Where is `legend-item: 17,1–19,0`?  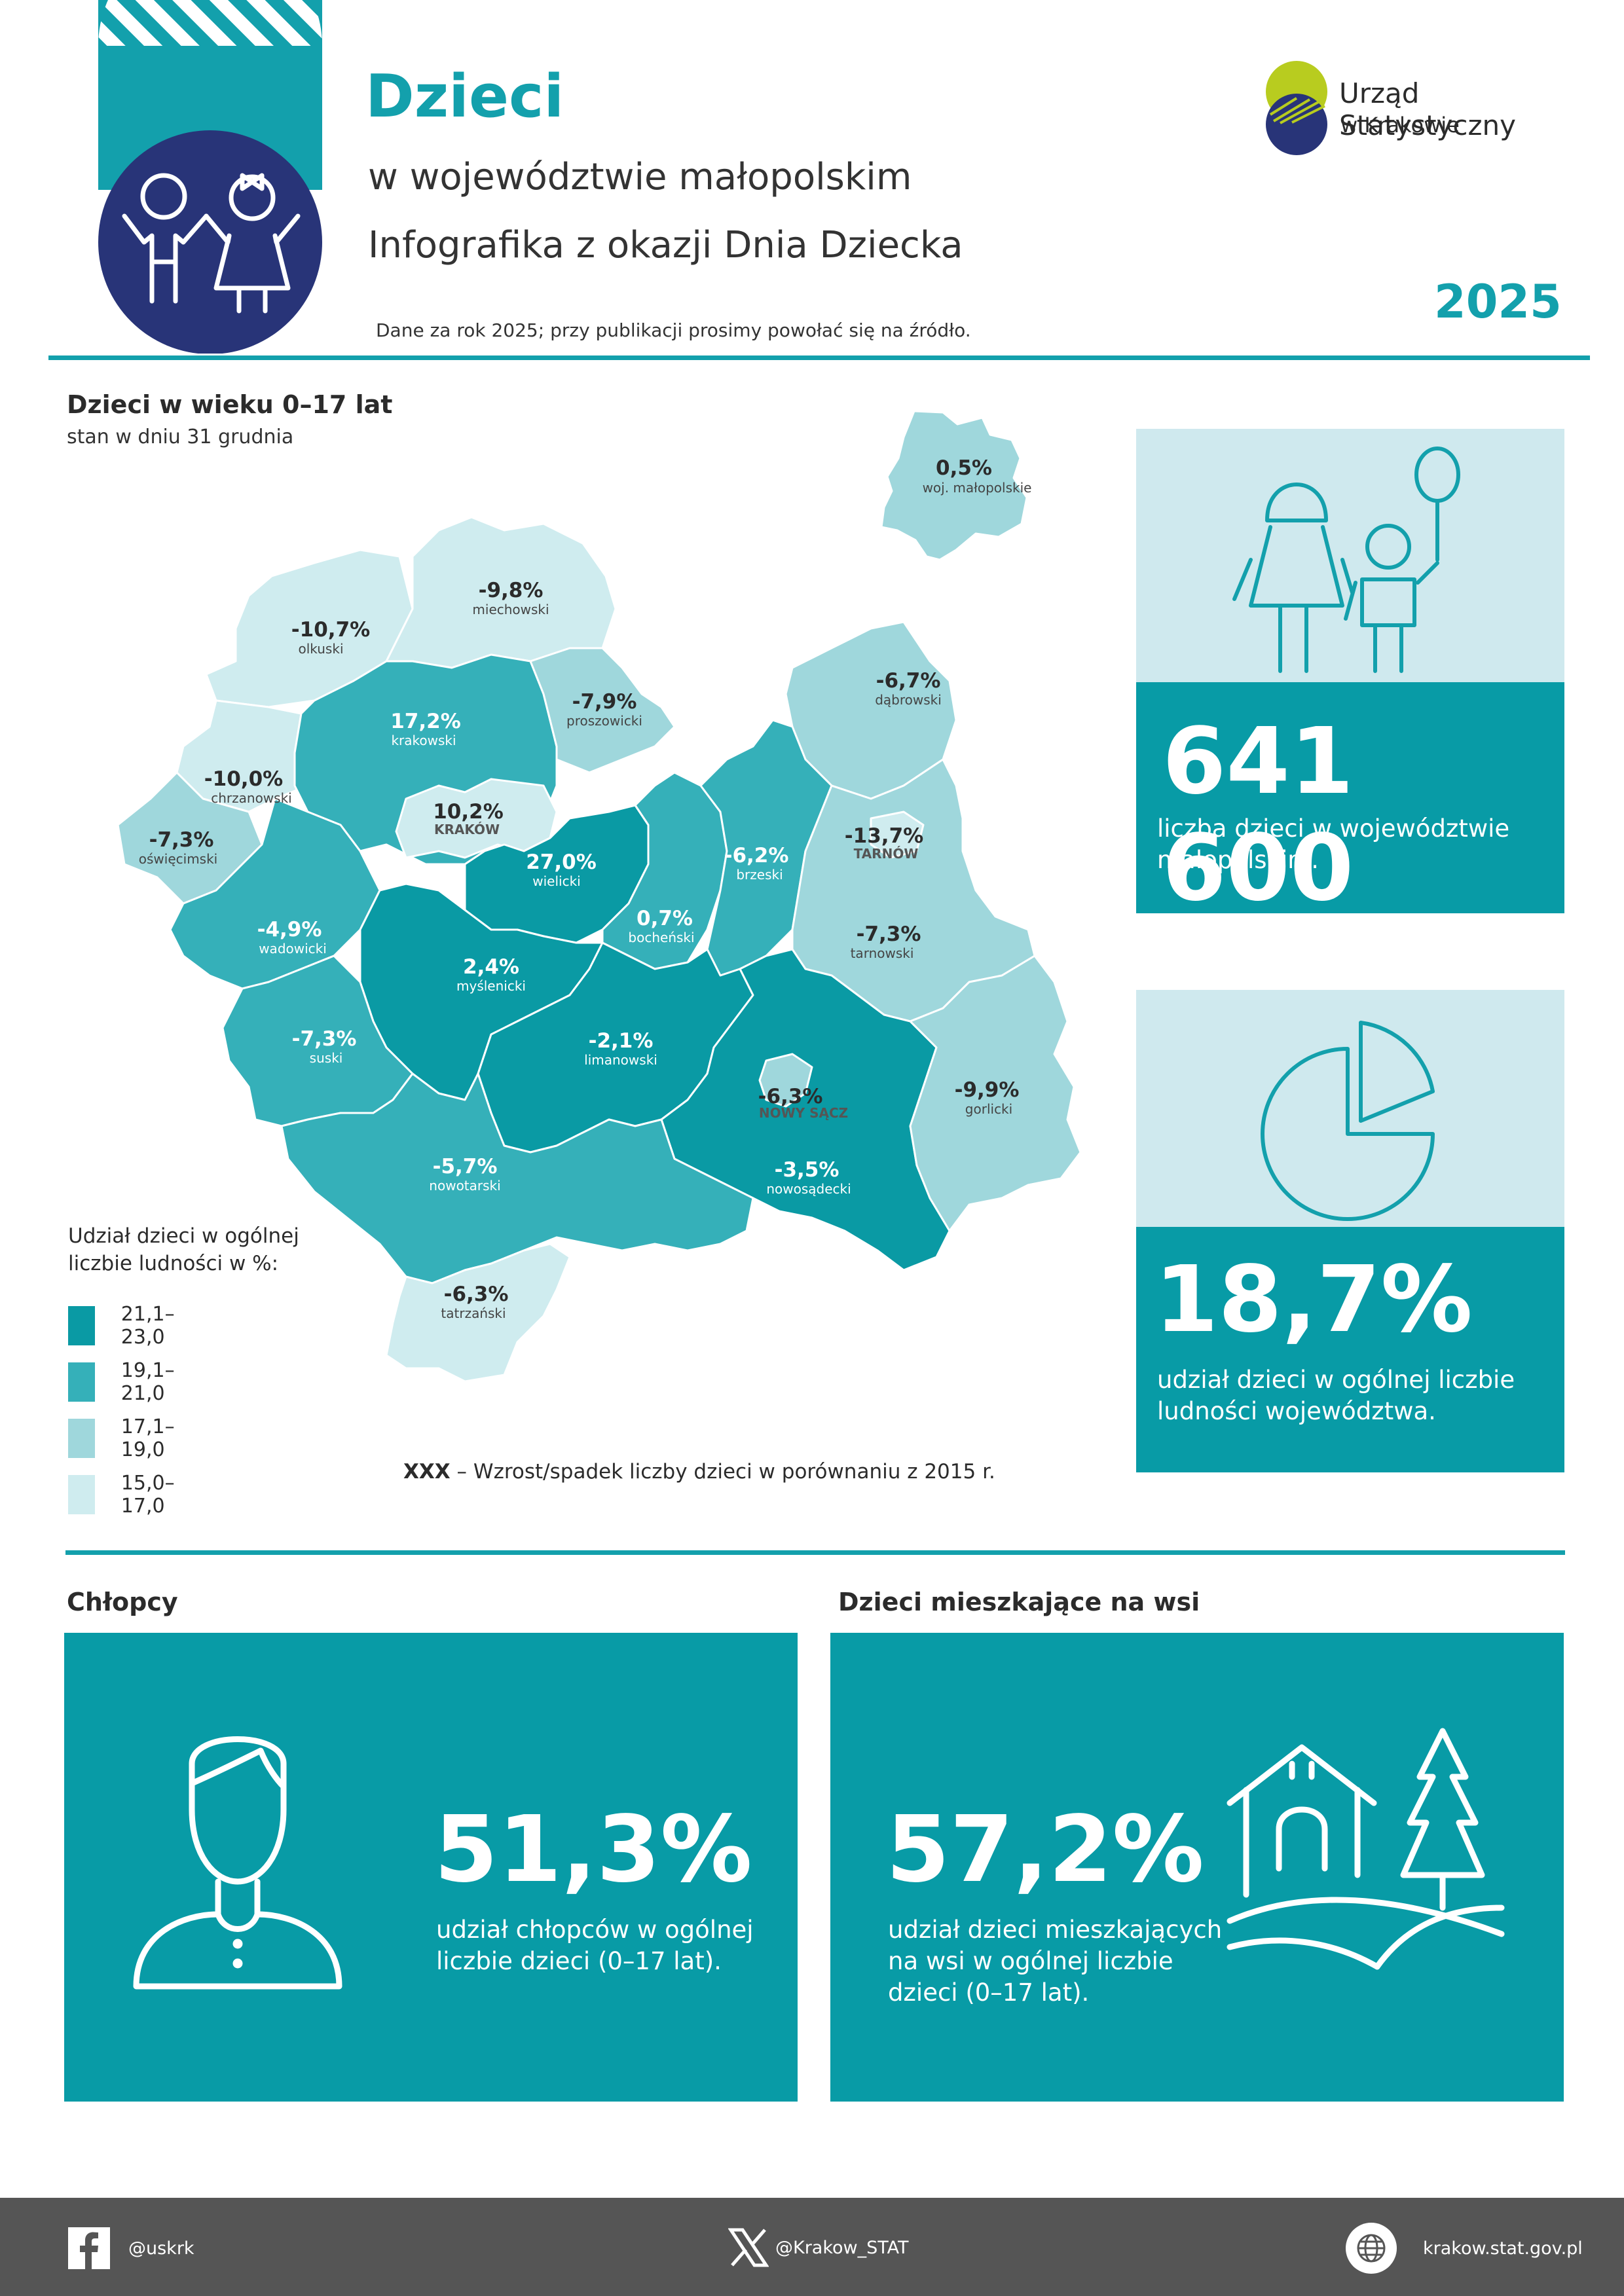
legend-item: 17,1–19,0 is located at coordinates (127, 1438).